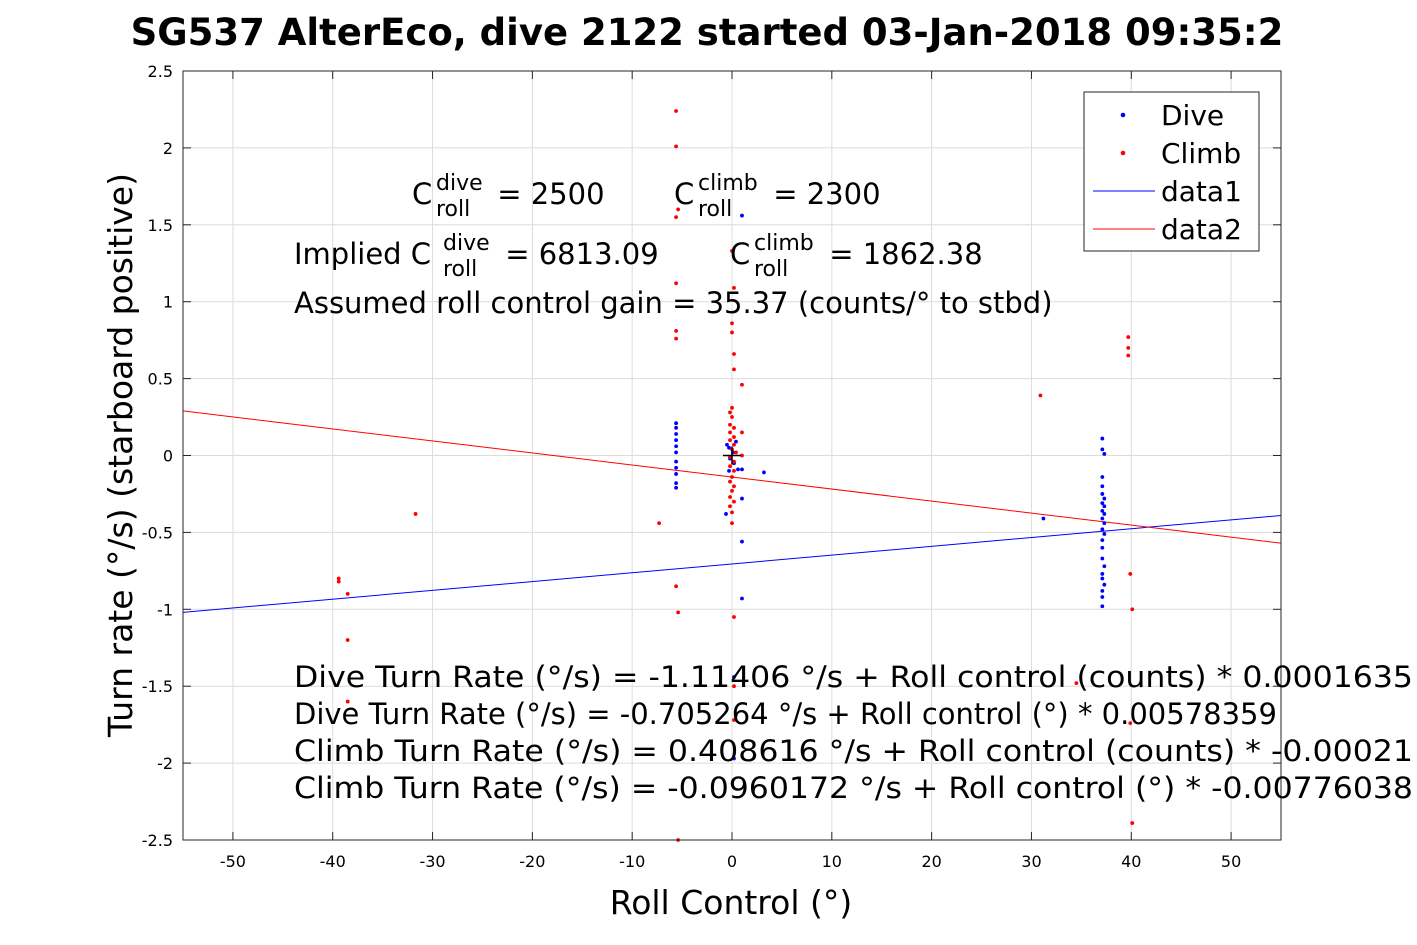 This screenshot has width=1417, height=945. What do you see at coordinates (732, 455) in the screenshot?
I see `origin-crosshair` at bounding box center [732, 455].